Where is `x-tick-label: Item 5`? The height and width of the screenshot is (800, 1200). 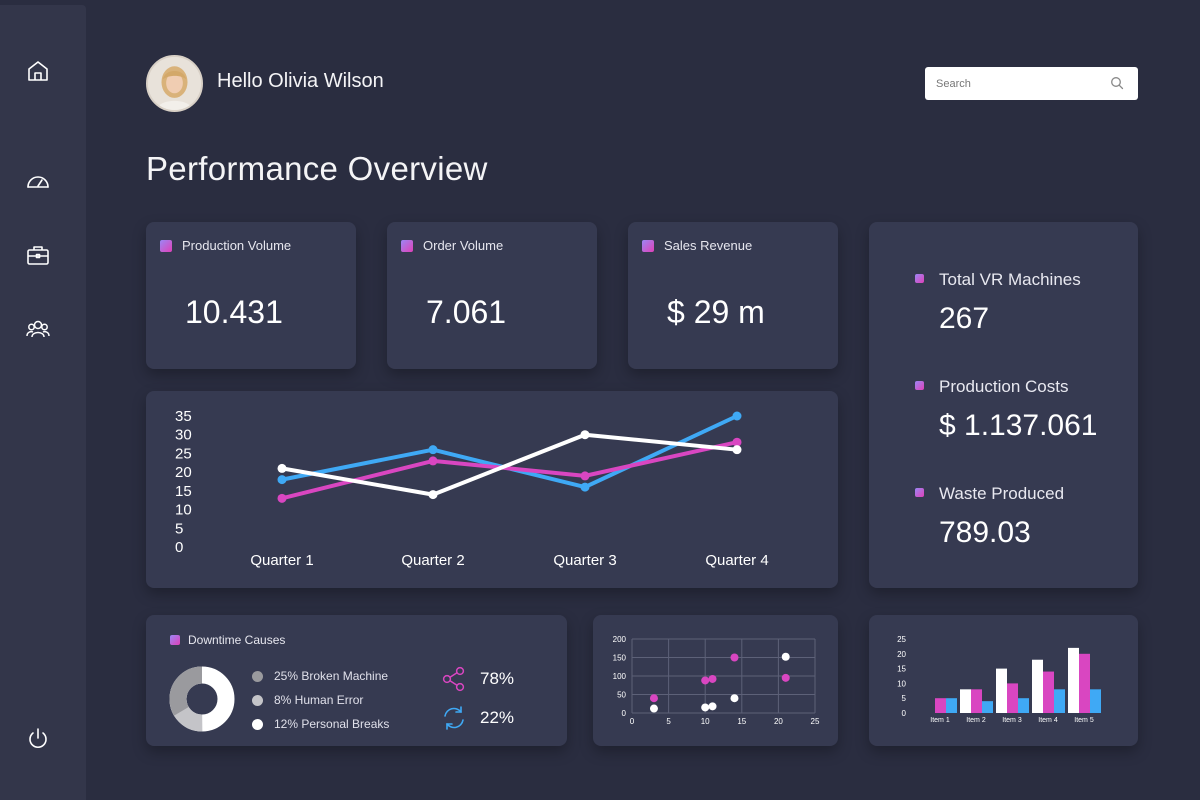
x-tick-label: Item 5 is located at coordinates (1084, 720).